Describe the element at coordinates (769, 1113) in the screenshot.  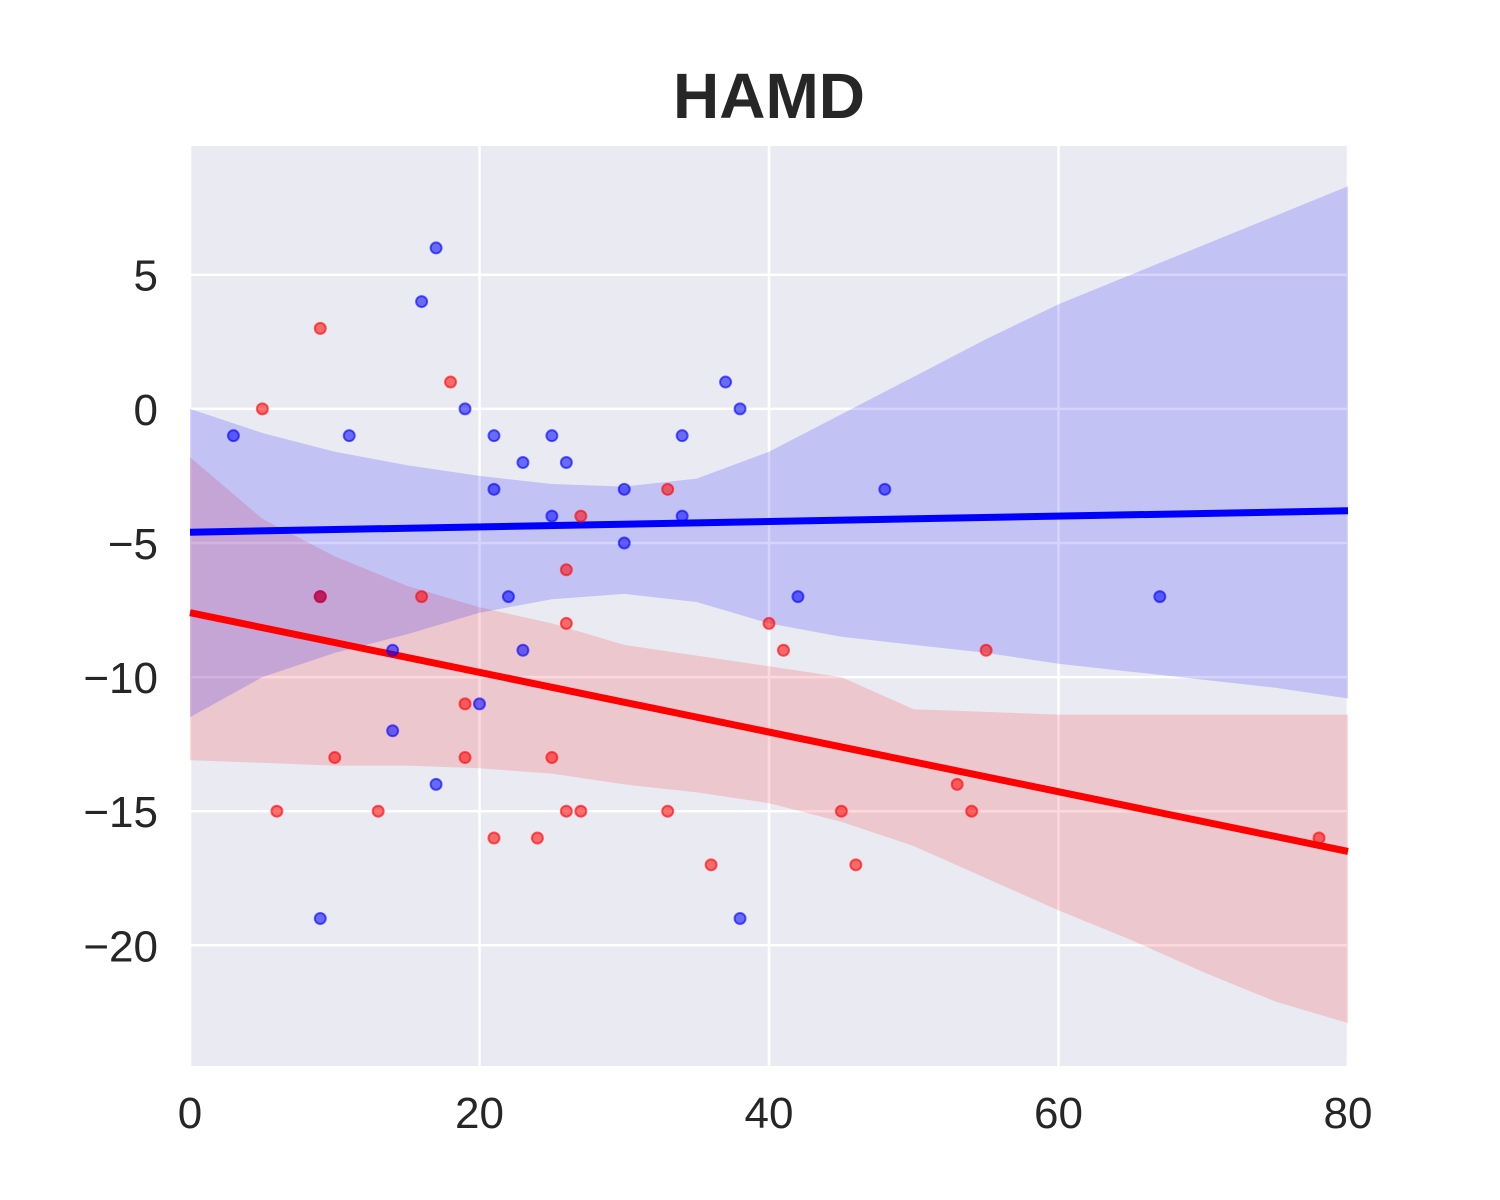
I see `x-tick-label: 40` at that location.